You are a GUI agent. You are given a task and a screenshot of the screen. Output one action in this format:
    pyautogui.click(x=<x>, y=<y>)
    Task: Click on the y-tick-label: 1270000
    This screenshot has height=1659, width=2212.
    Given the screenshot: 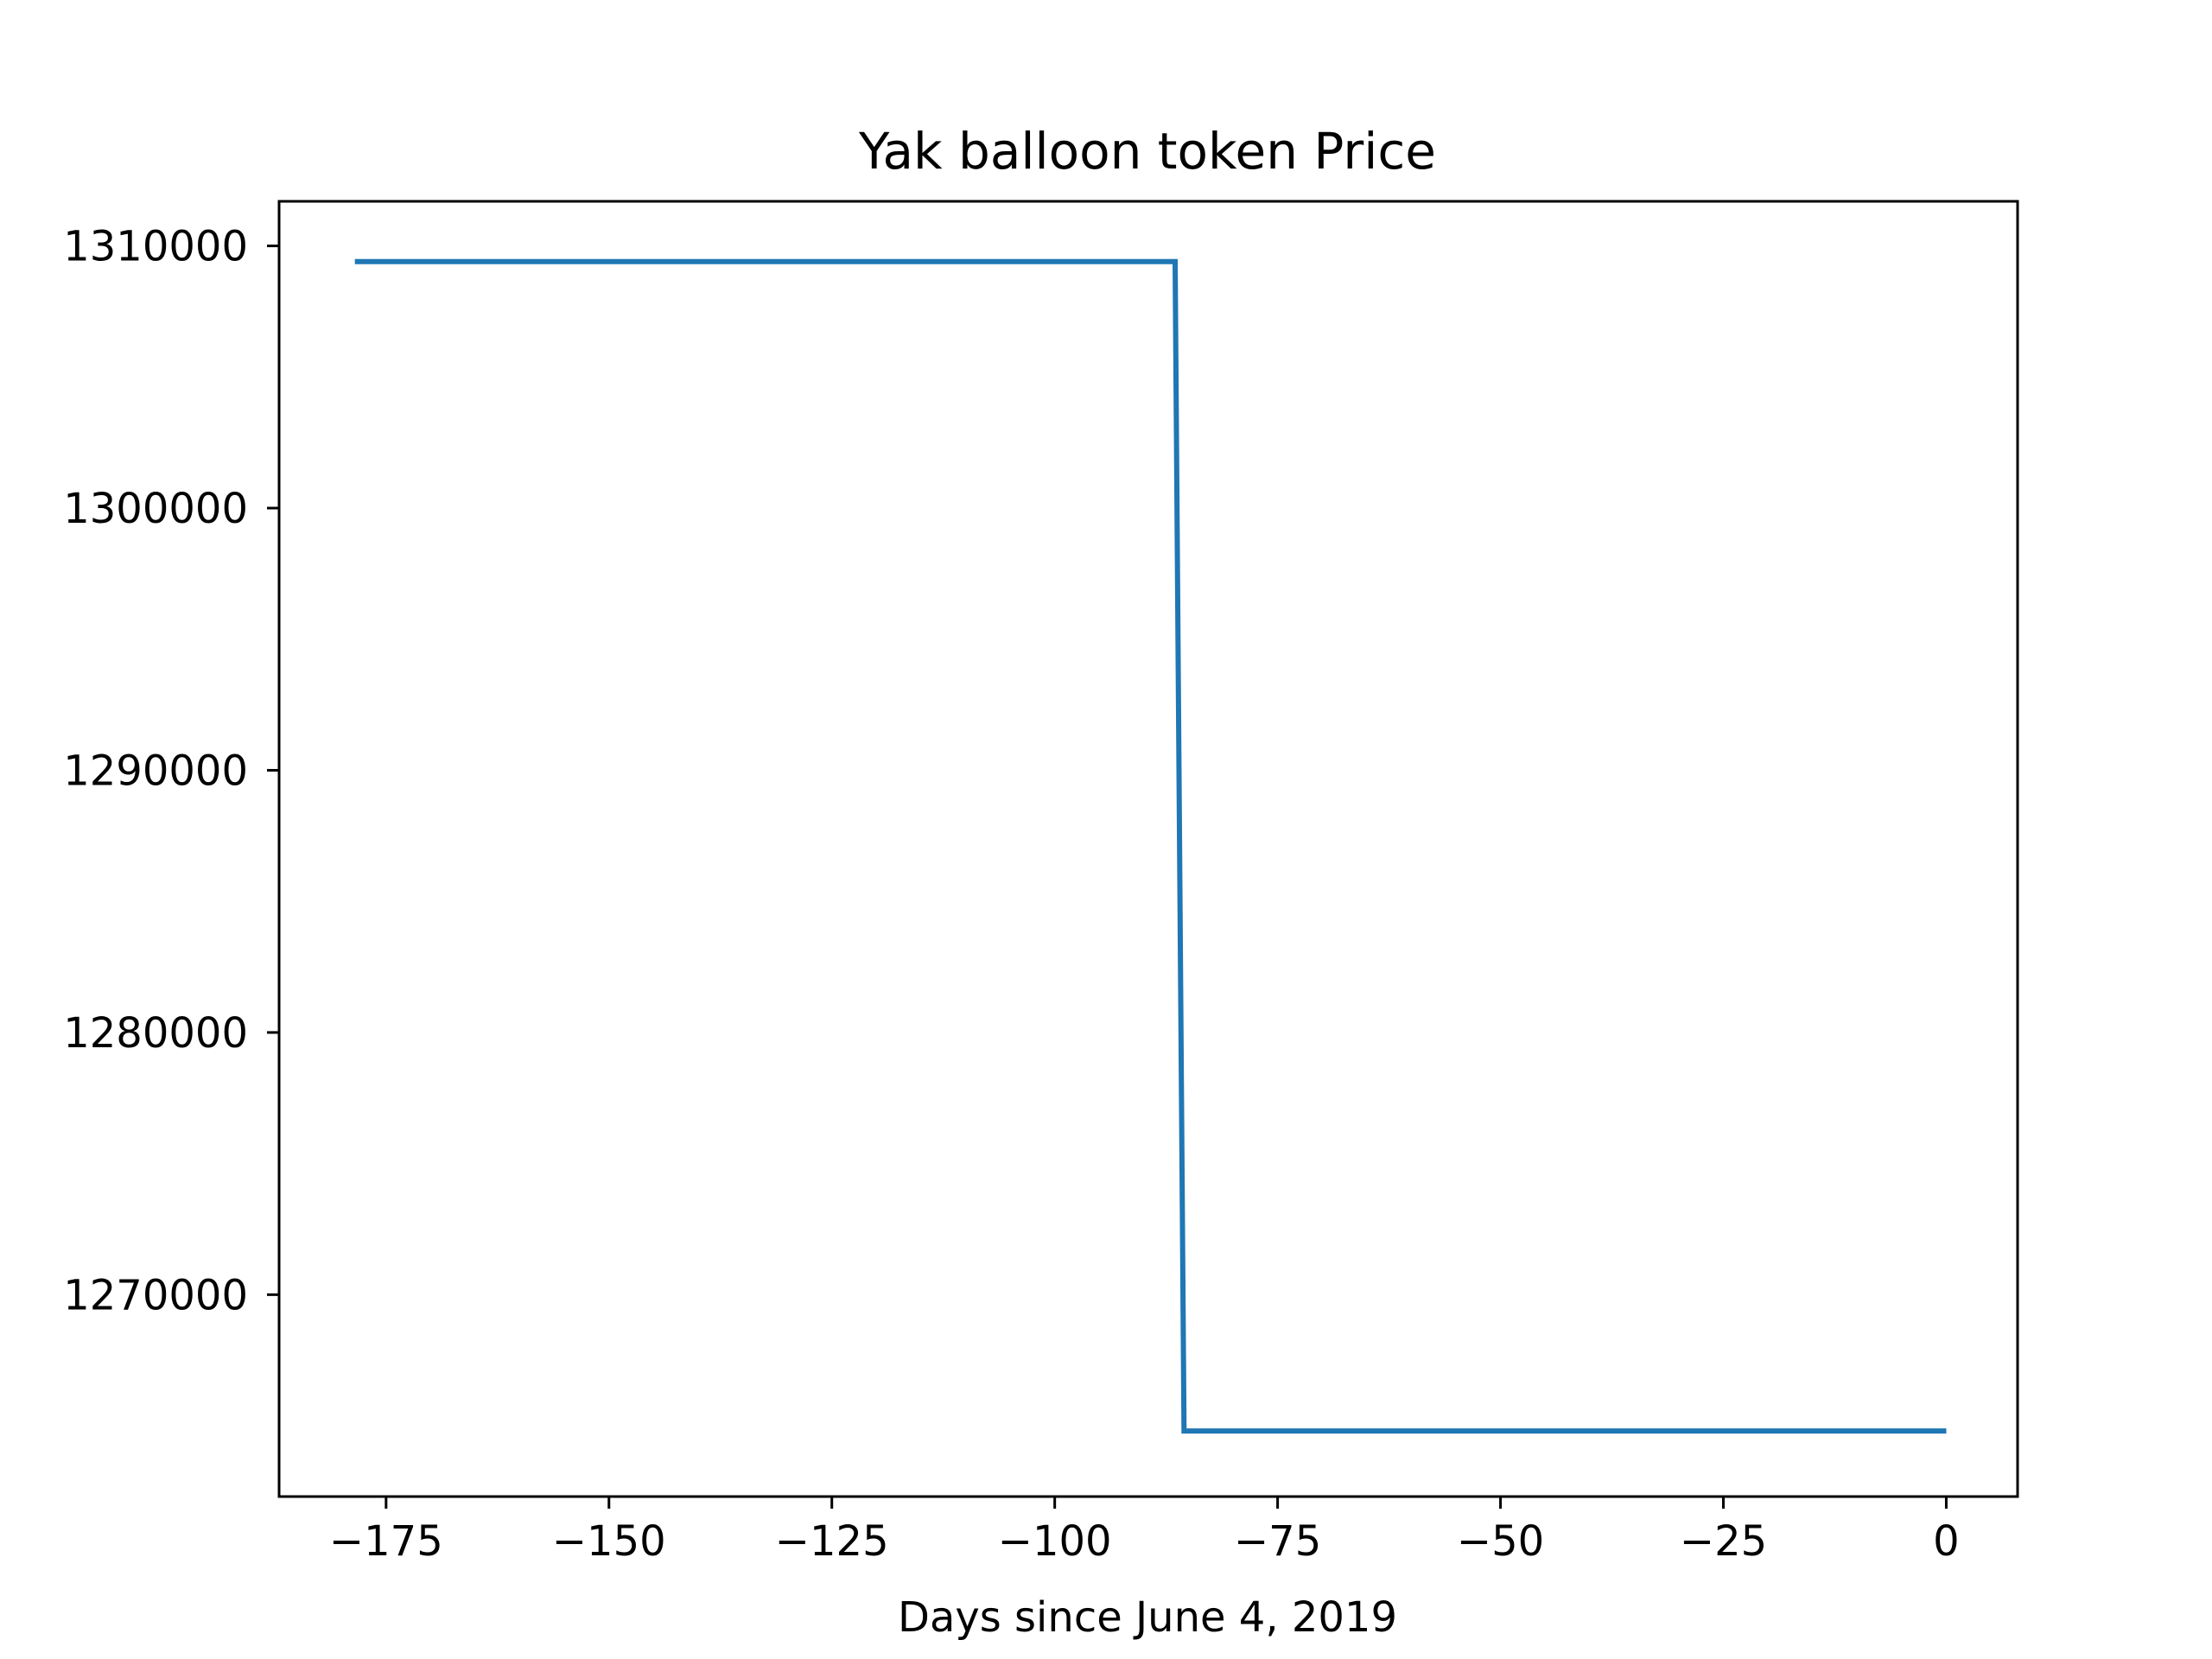 What is the action you would take?
    pyautogui.click(x=155, y=1295)
    